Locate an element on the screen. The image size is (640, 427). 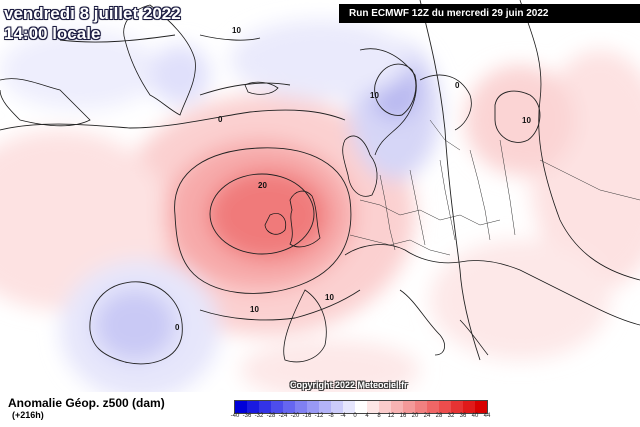
color-scale-tick: 32 is located at coordinates (451, 416).